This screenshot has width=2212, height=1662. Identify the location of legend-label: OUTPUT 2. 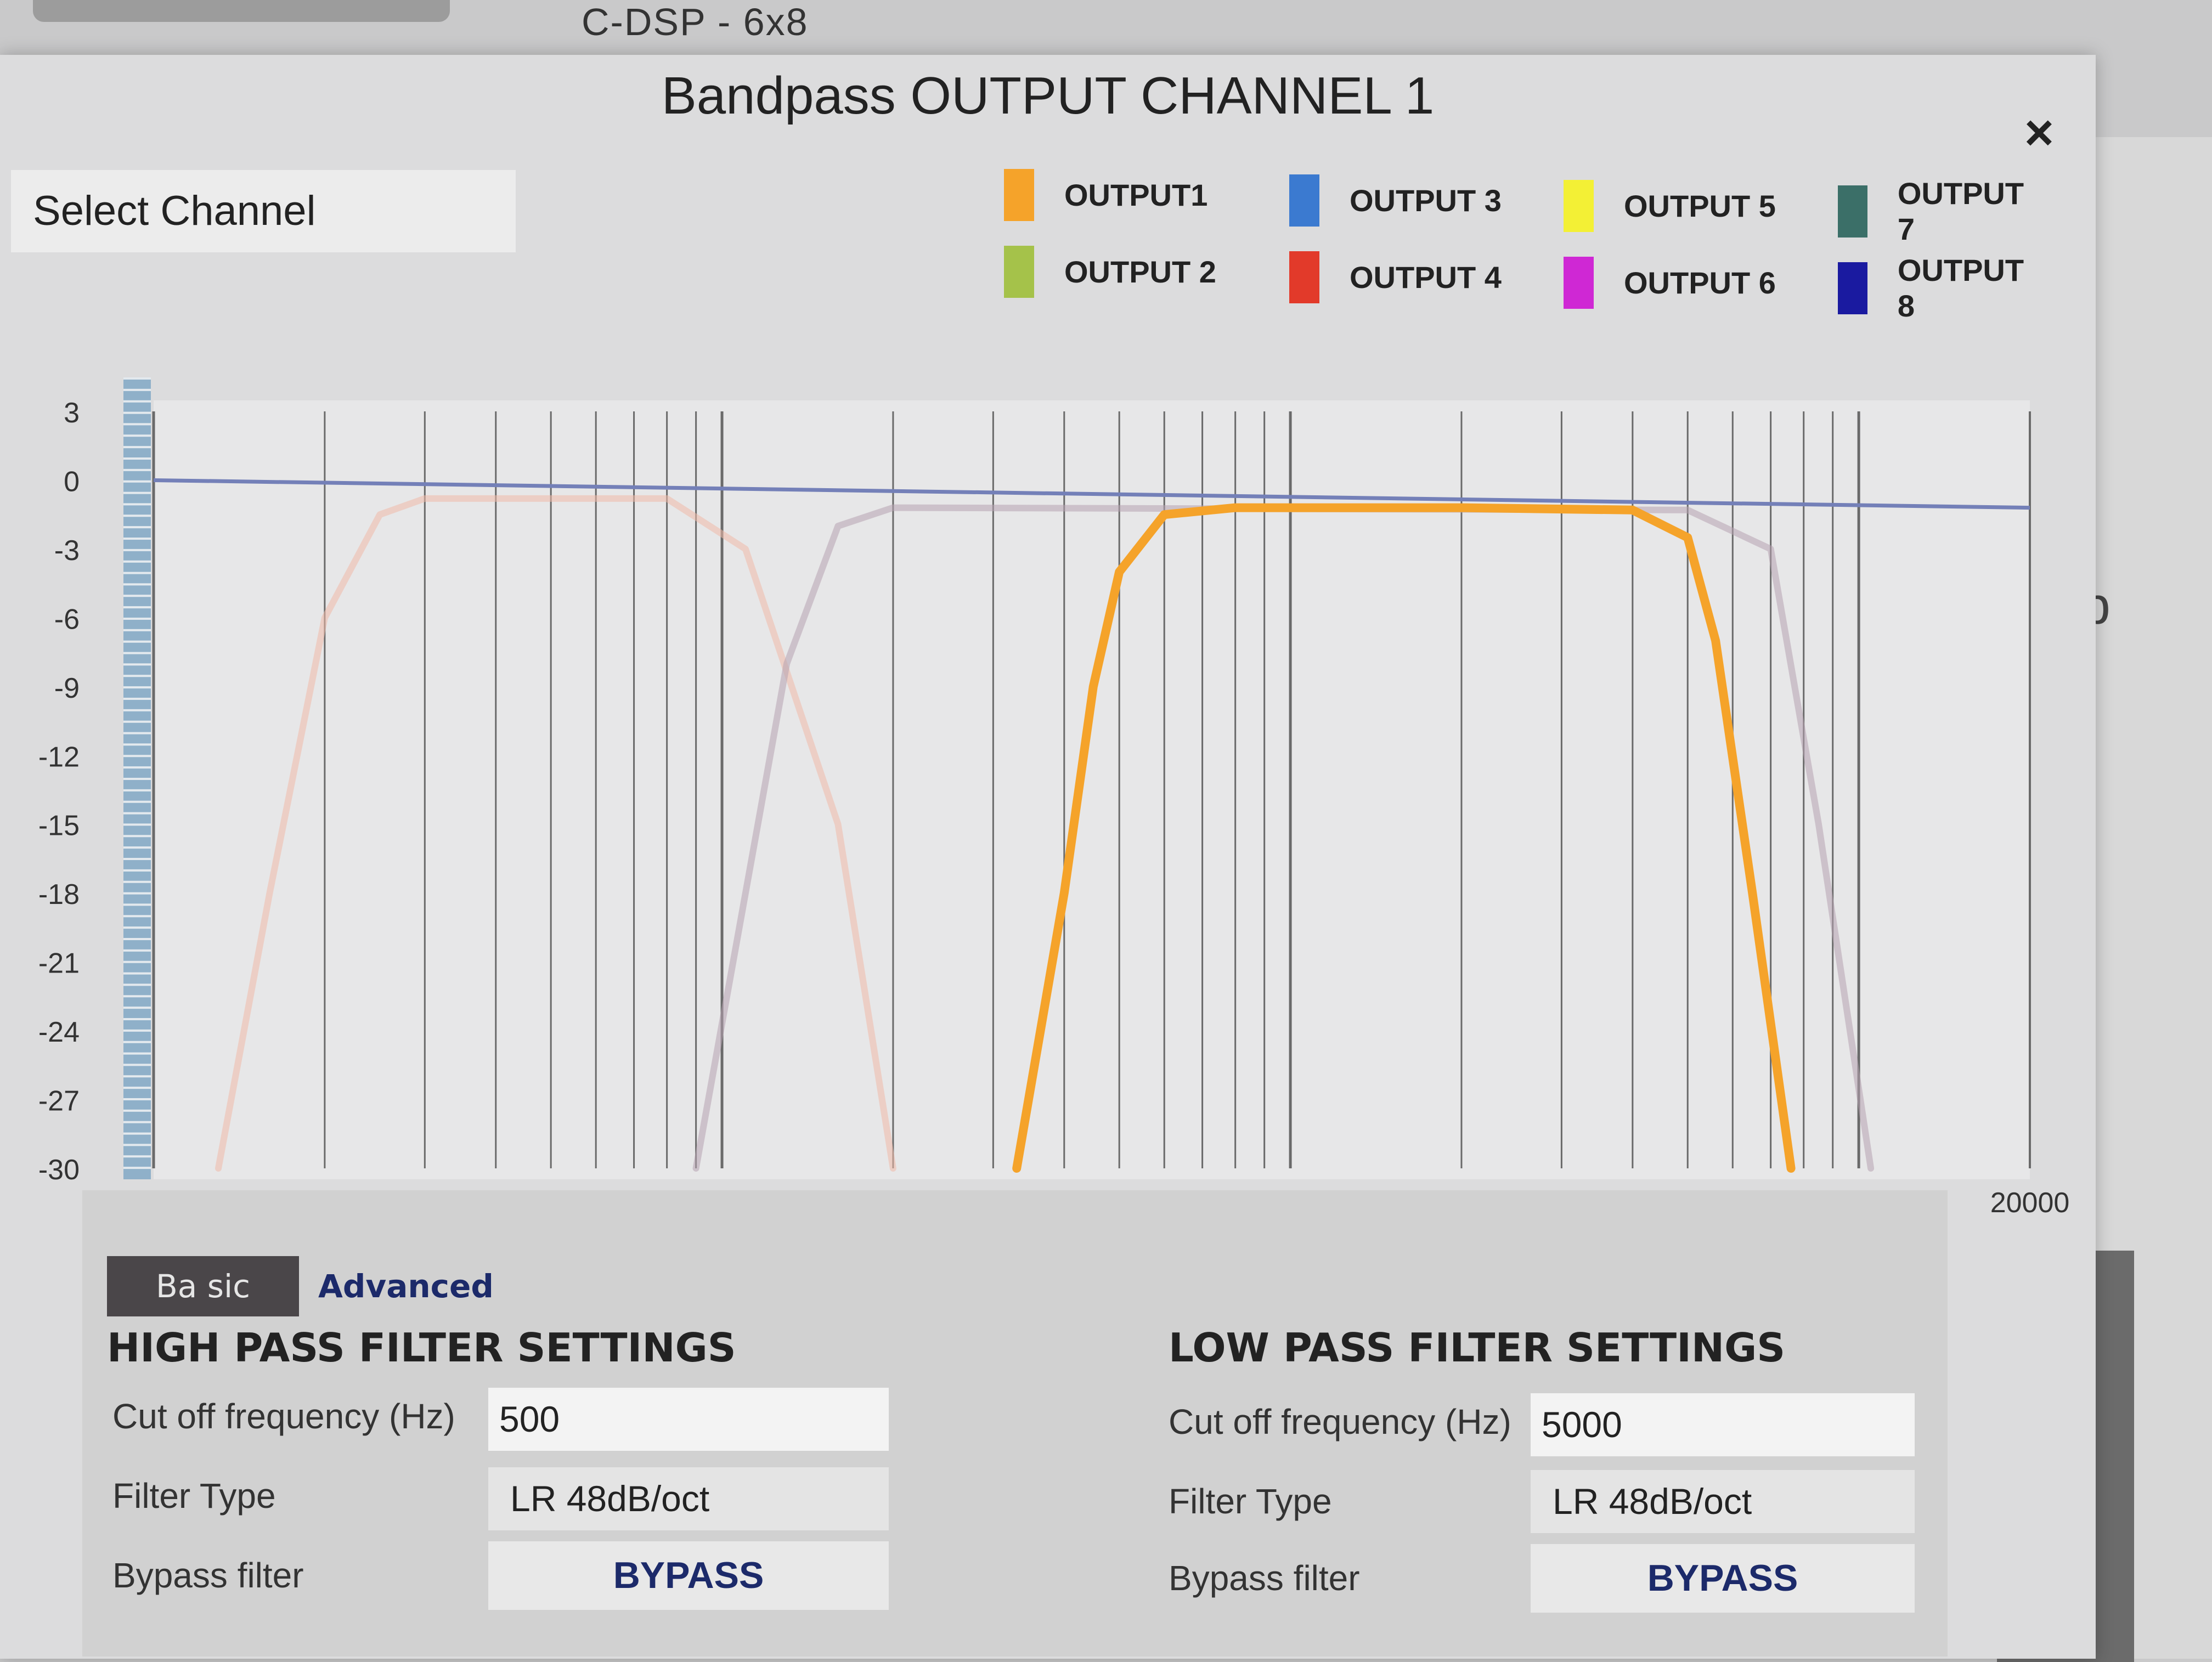
(1140, 271).